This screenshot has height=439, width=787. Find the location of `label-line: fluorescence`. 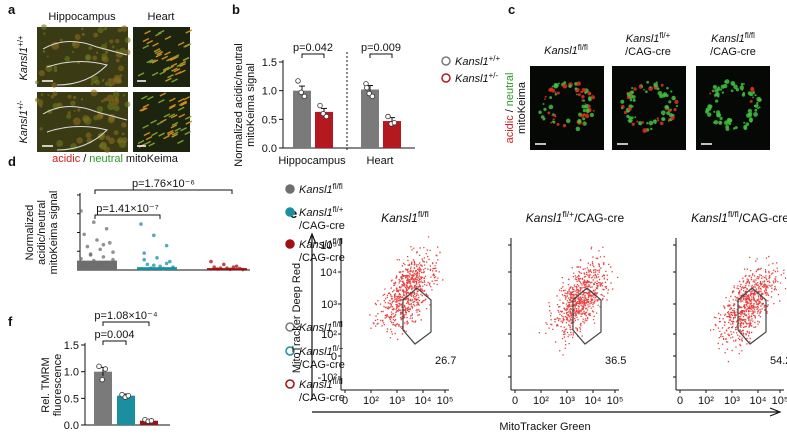

label-line: fluorescence is located at coordinates (58, 385).